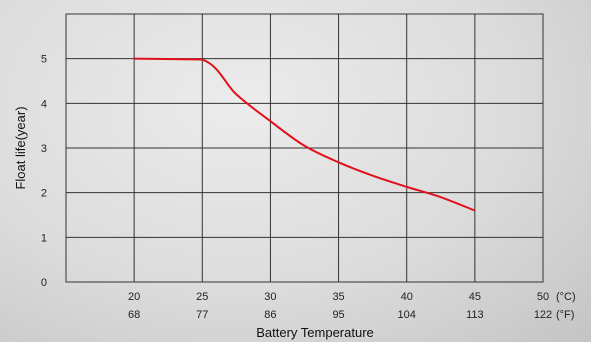 The image size is (591, 342). I want to click on x-tick-label-c: 50, so click(543, 297).